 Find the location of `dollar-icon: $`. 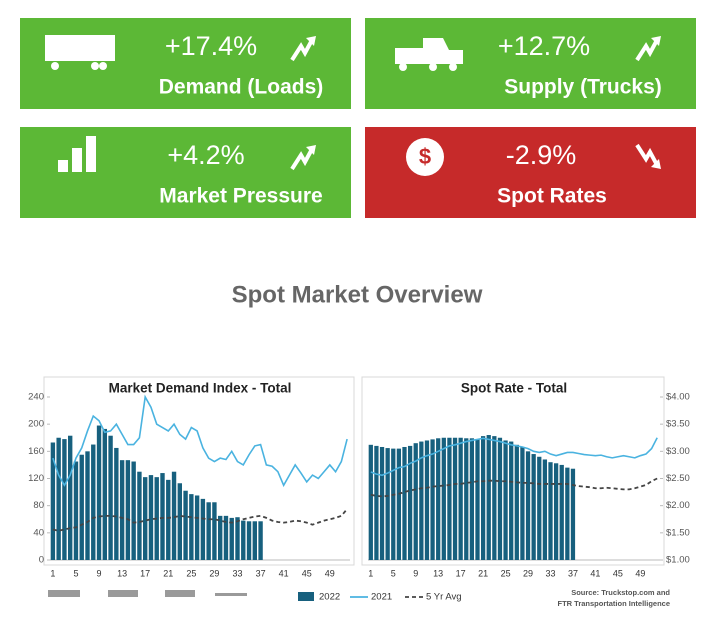

dollar-icon: $ is located at coordinates (425, 156).